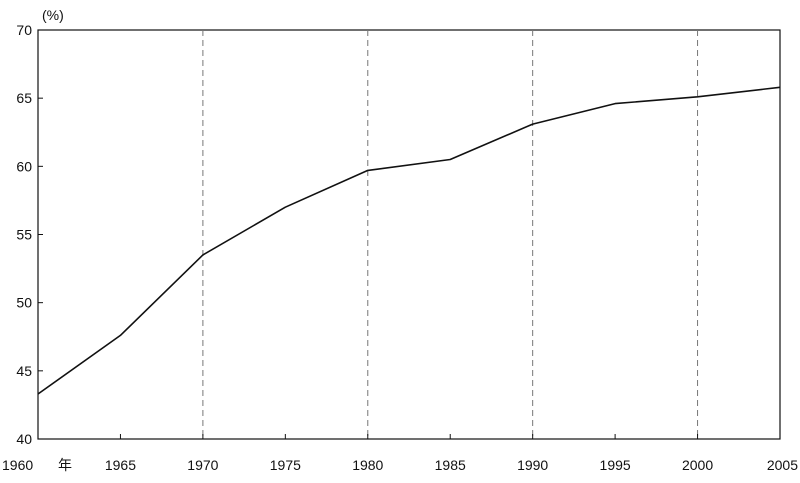 The image size is (800, 483). What do you see at coordinates (24, 166) in the screenshot?
I see `y-tick-label-60: 60` at bounding box center [24, 166].